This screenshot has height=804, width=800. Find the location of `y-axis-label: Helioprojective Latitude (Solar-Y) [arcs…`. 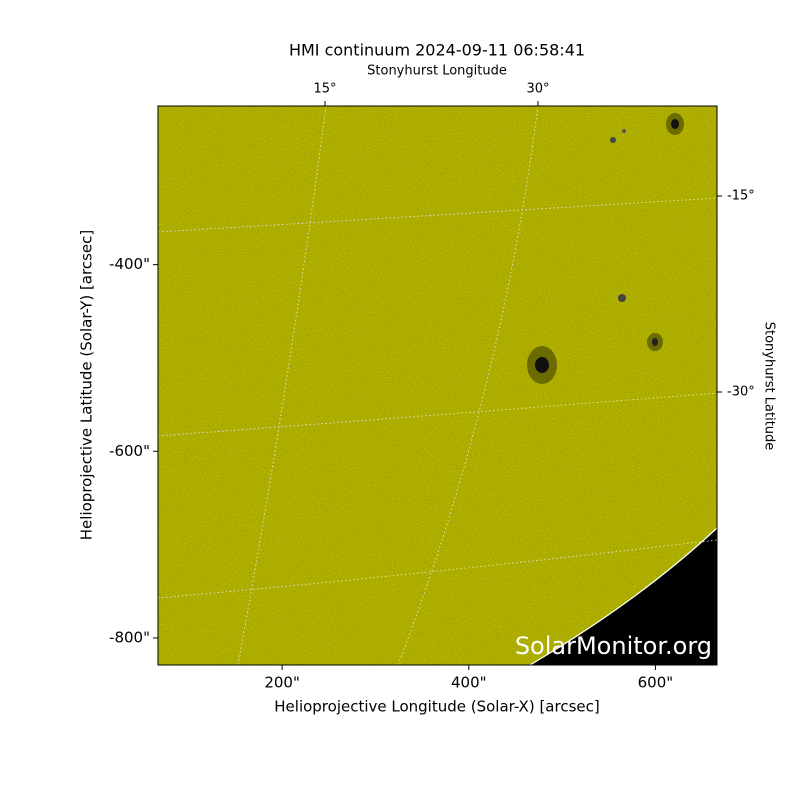

y-axis-label: Helioprojective Latitude (Solar-Y) [arcs… is located at coordinates (87, 385).